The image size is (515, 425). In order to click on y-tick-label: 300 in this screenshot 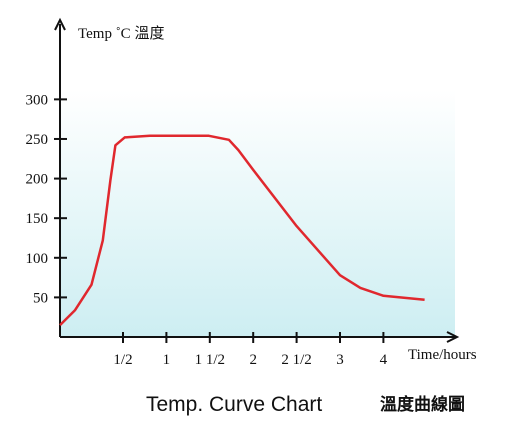, I will do `click(37, 100)`.